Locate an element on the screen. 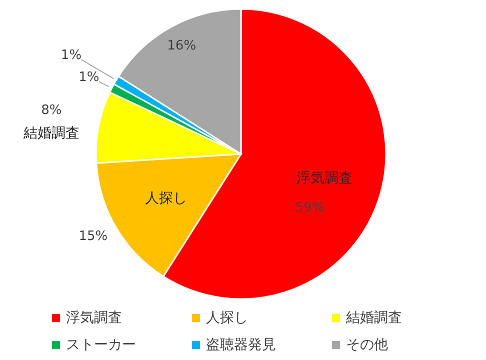  data-label: 59% is located at coordinates (309, 208).